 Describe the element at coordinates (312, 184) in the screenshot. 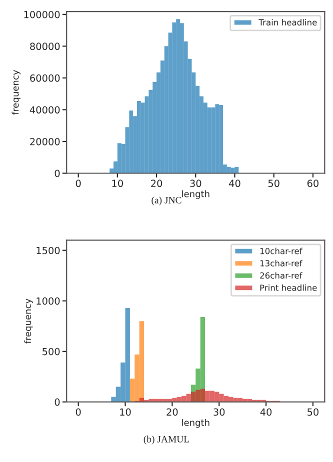

I see `x-tick-label: 60` at that location.